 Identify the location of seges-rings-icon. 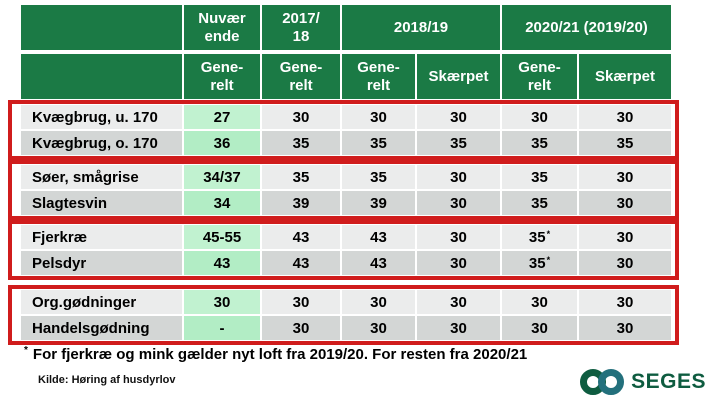
(602, 382).